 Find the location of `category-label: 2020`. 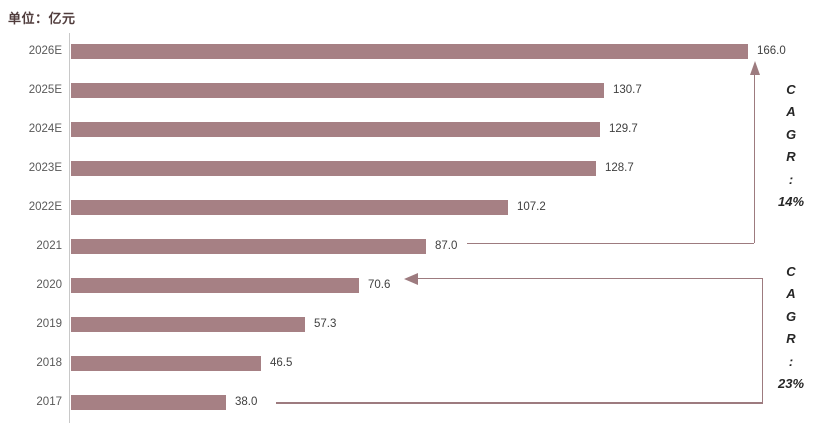

category-label: 2020 is located at coordinates (49, 285).